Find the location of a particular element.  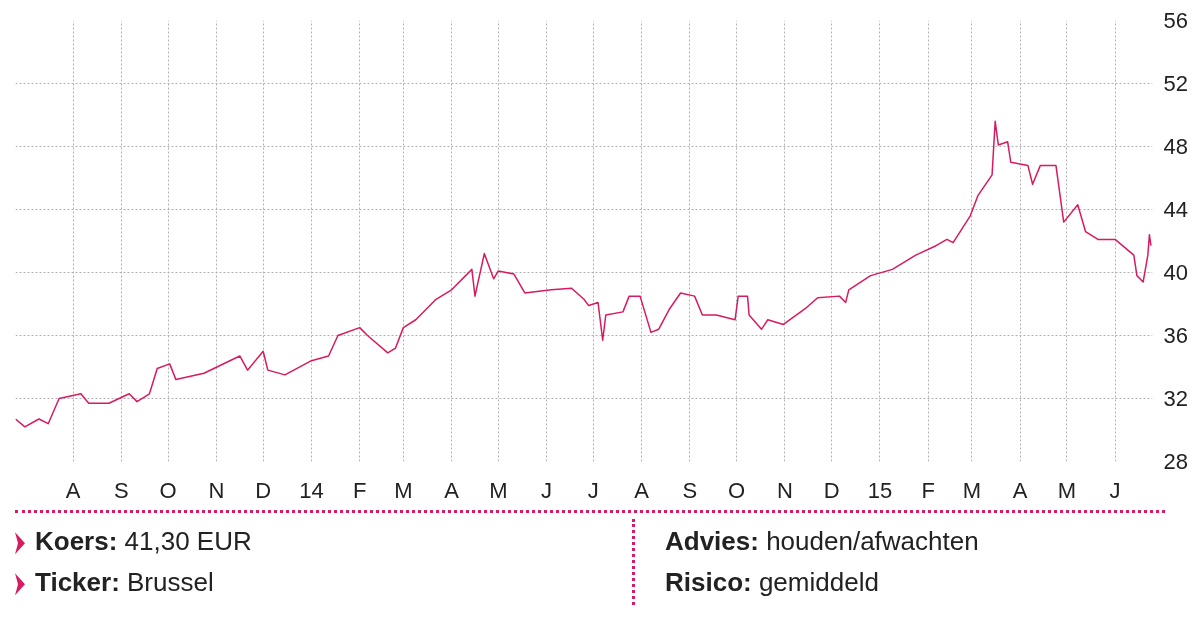

y-tick-label: 56 is located at coordinates (1175, 20).